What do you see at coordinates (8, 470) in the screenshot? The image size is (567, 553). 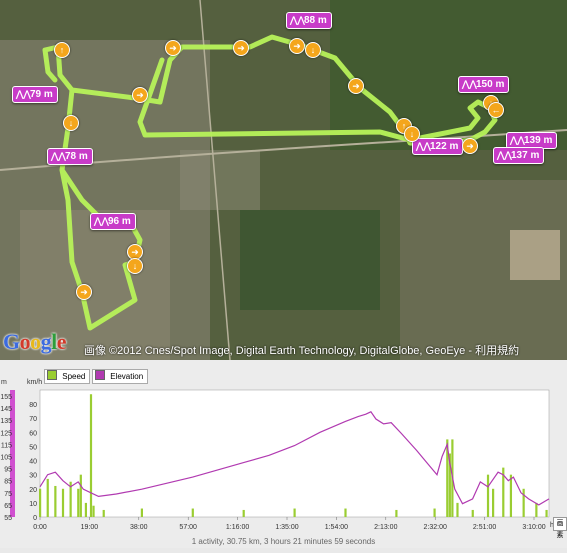 I see `elevation-tick-label: 95` at bounding box center [8, 470].